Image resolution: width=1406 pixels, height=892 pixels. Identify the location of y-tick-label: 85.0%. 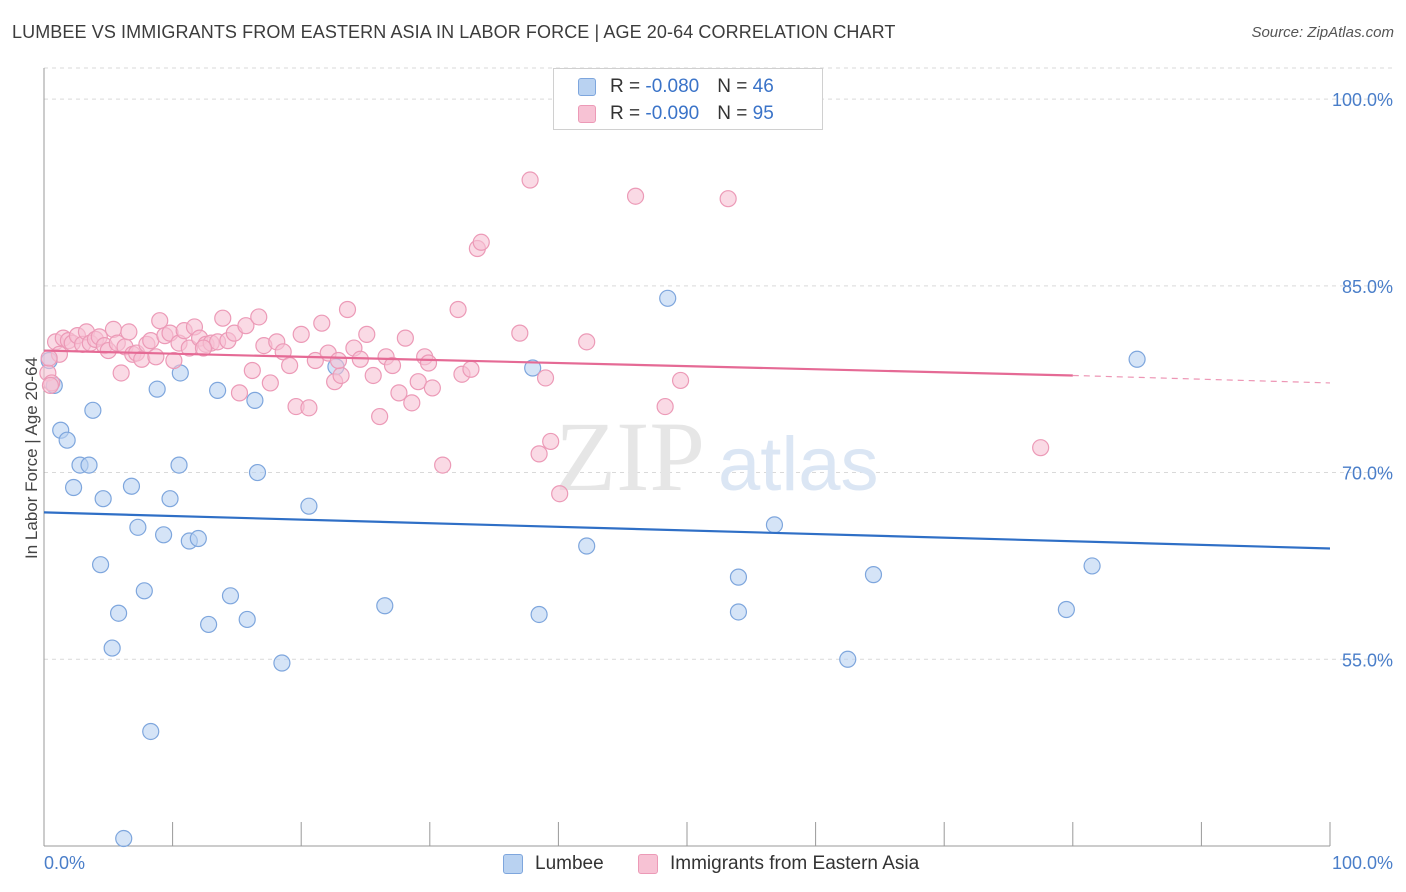
(1367, 287).